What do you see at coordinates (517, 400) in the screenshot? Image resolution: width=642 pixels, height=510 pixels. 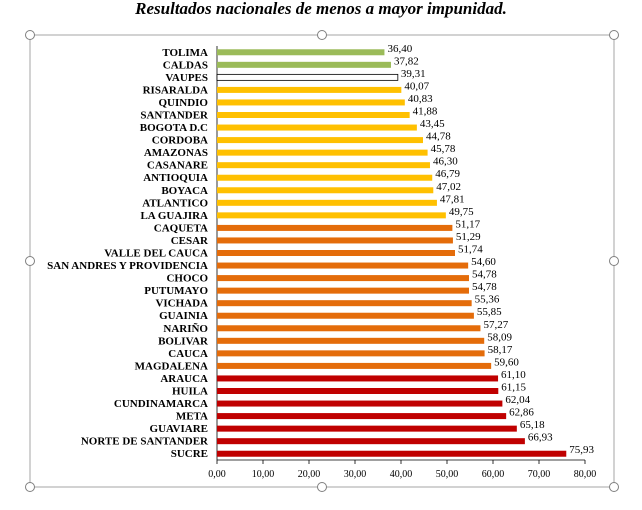 I see `data-label: 62,04` at bounding box center [517, 400].